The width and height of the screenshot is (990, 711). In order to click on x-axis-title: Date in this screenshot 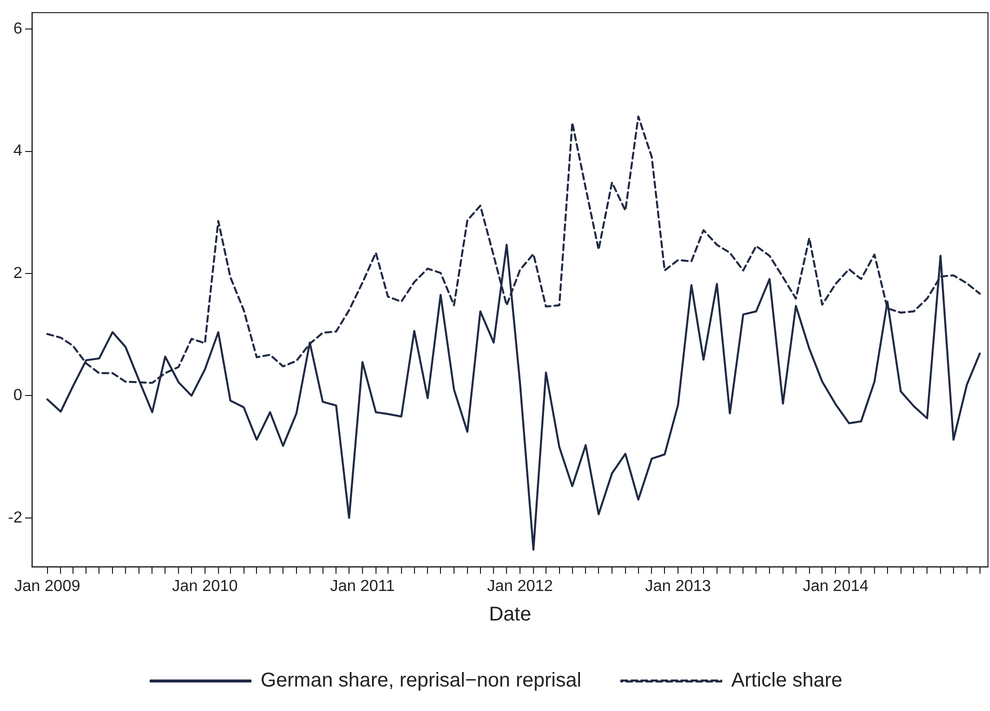, I will do `click(510, 615)`.